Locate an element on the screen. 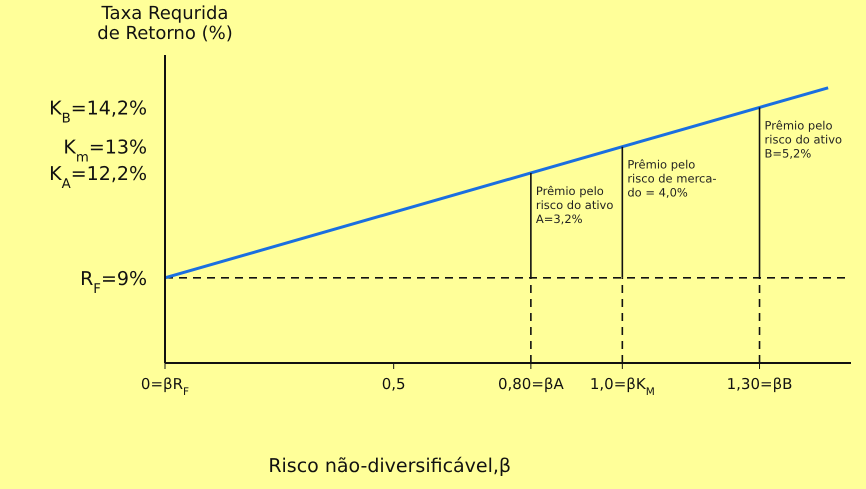  x-tick-label: 0,5 is located at coordinates (394, 384).